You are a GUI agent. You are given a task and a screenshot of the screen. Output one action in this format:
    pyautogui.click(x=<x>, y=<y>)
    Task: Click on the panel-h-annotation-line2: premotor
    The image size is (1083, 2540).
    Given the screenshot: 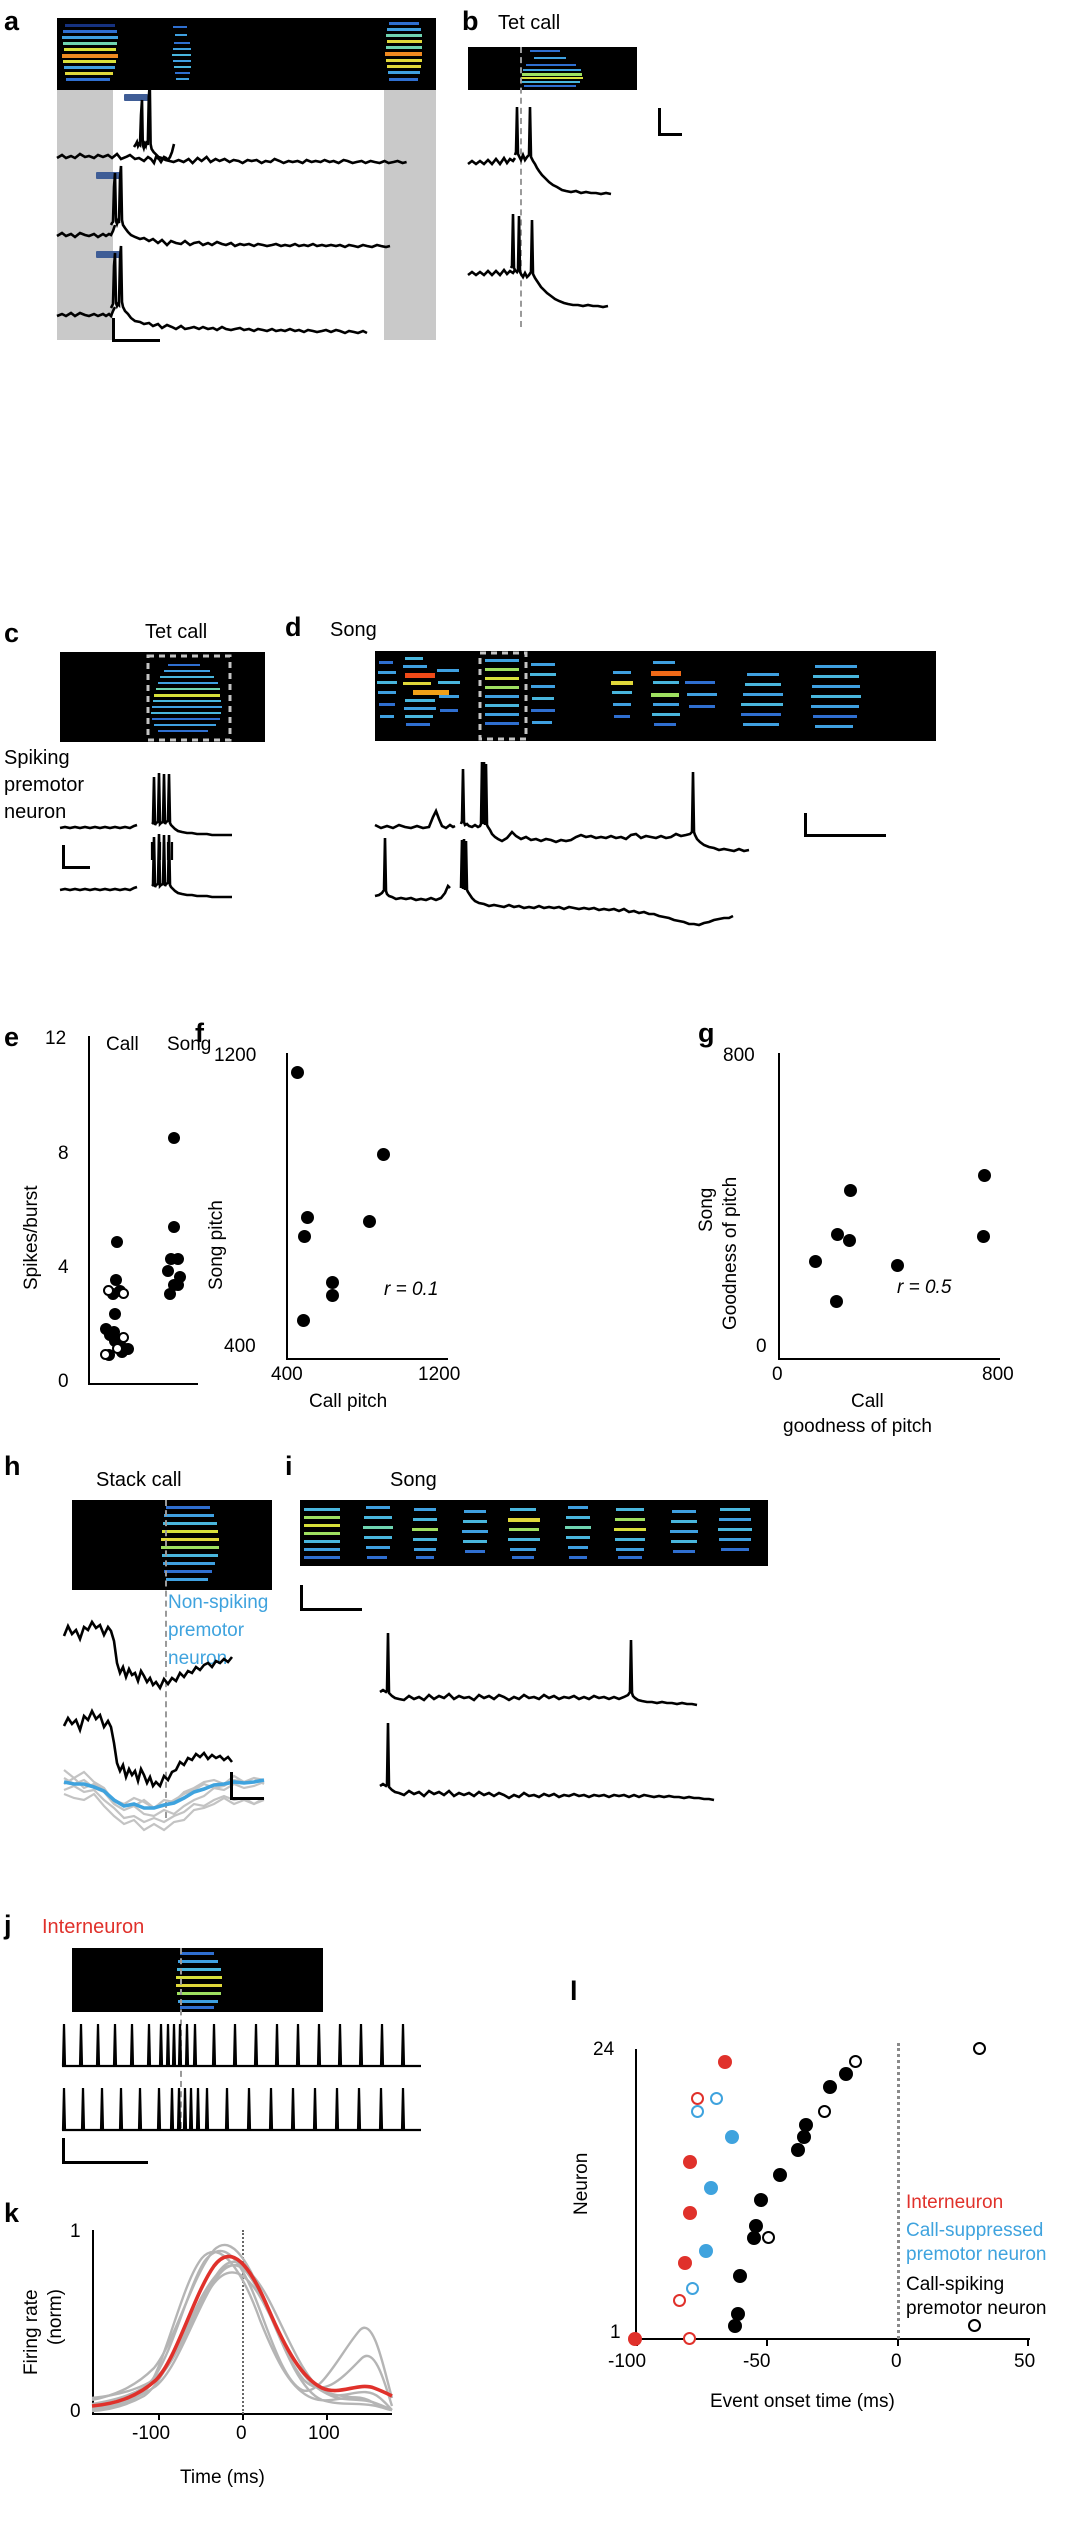 What is the action you would take?
    pyautogui.click(x=206, y=1630)
    